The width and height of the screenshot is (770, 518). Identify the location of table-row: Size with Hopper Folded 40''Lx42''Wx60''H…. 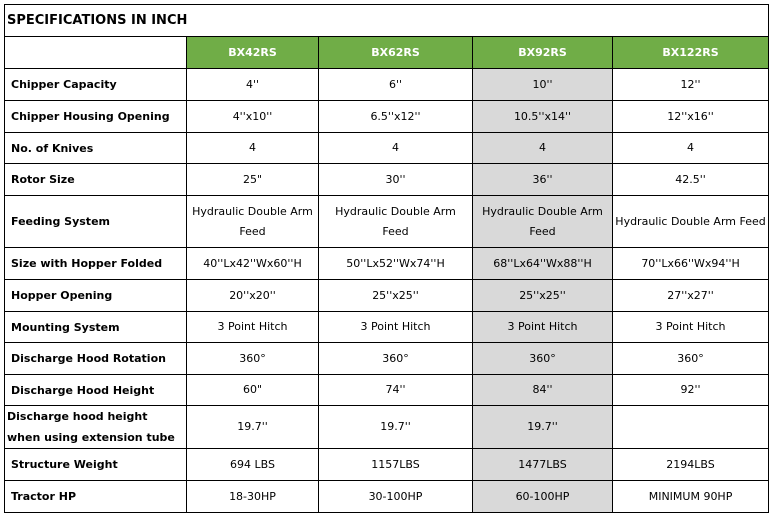
(387, 263).